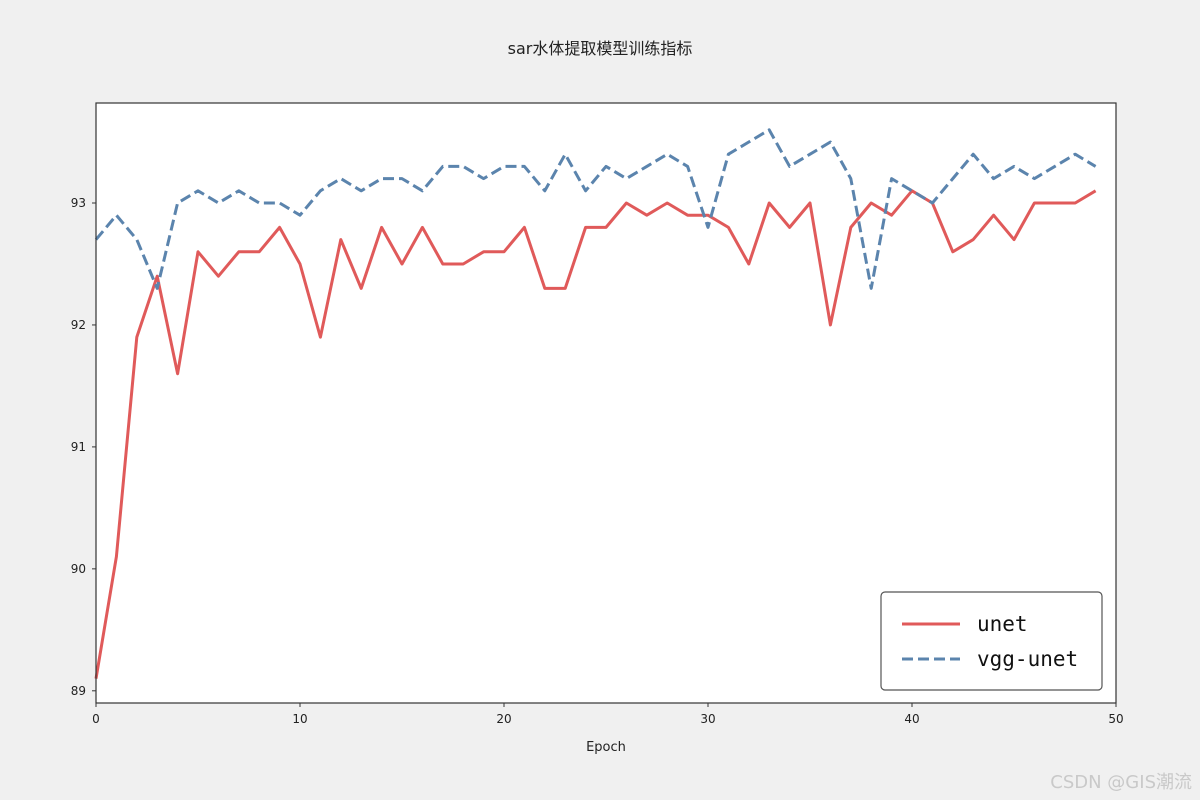 This screenshot has width=1200, height=800. Describe the element at coordinates (299, 719) in the screenshot. I see `x-tick-label: 10` at that location.